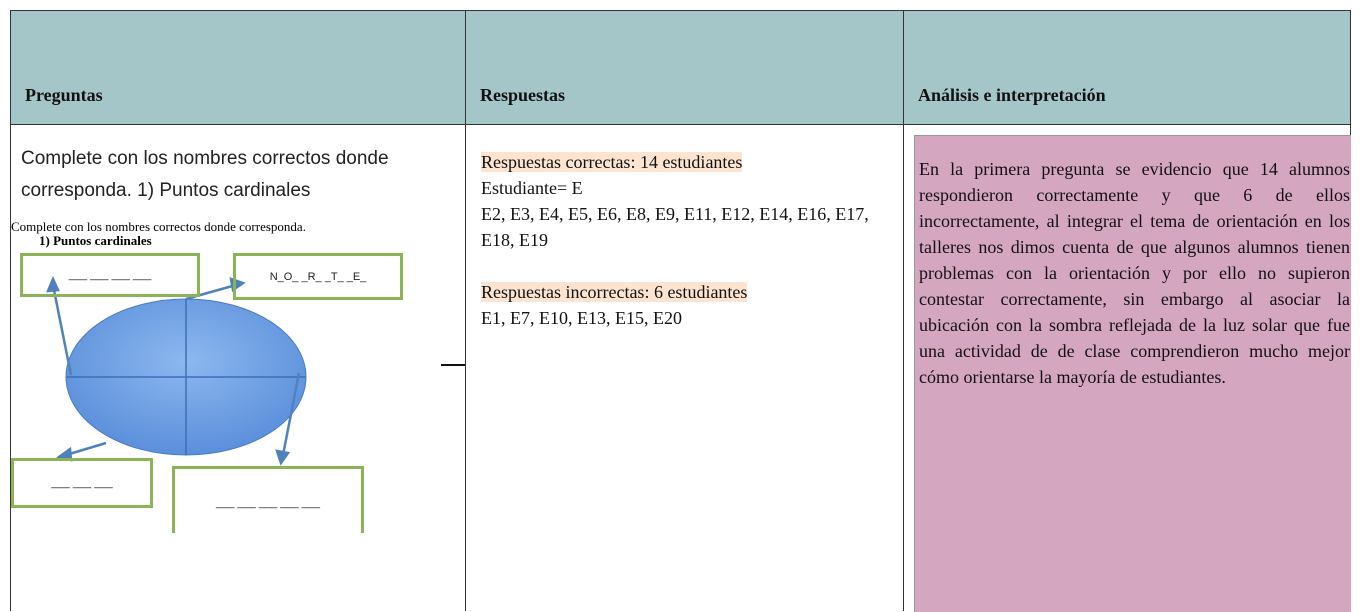 This screenshot has height=612, width=1361. What do you see at coordinates (238, 67) in the screenshot?
I see `header-cell: Preguntas` at bounding box center [238, 67].